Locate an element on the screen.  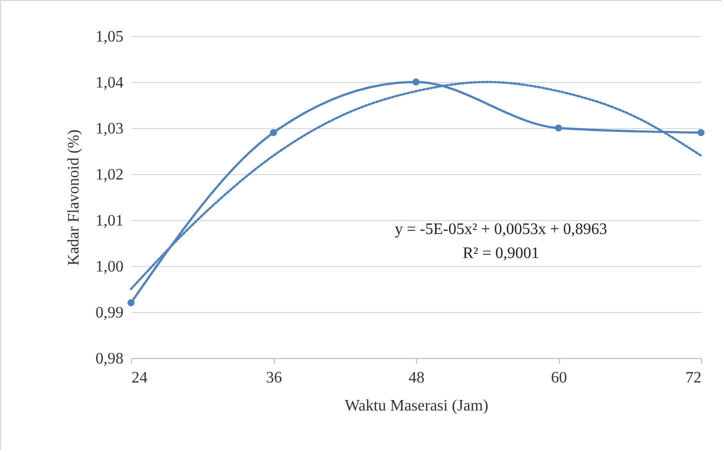
x-tick-label: 60 is located at coordinates (559, 378).